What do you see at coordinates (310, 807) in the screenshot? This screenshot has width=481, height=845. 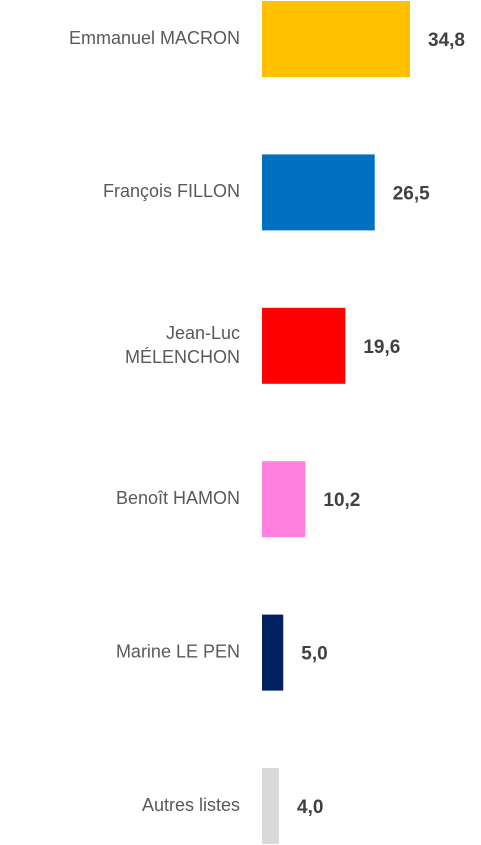 I see `value-label: 4,0` at bounding box center [310, 807].